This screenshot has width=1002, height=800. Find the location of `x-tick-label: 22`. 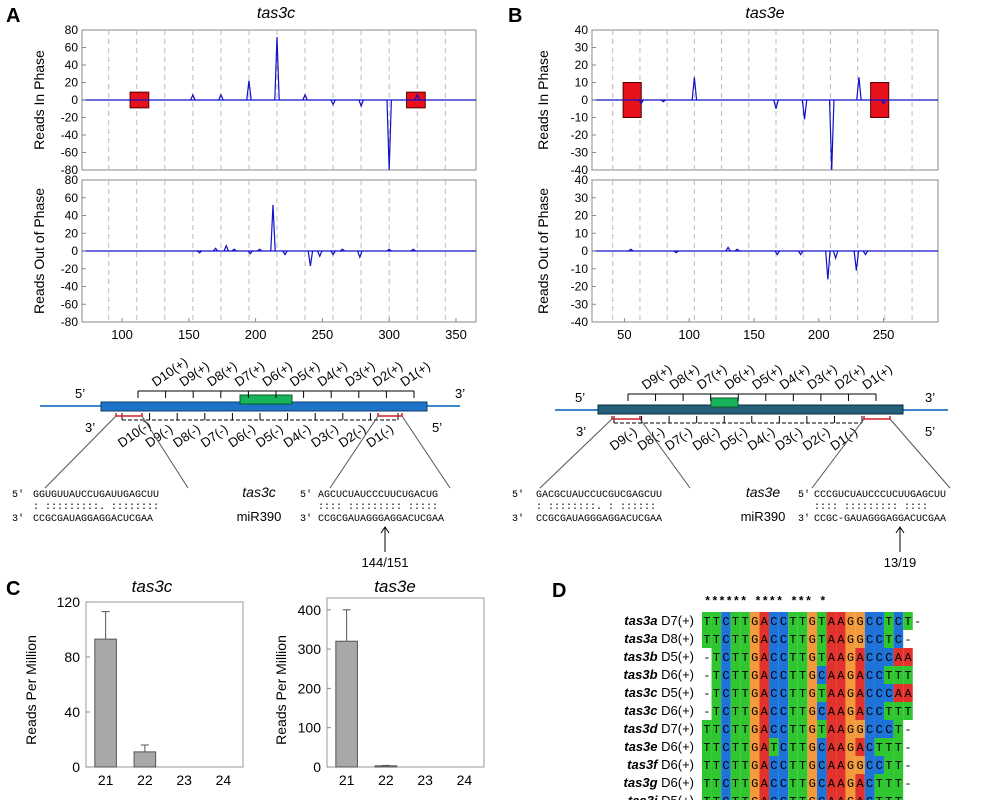

x-tick-label: 22 is located at coordinates (145, 780).